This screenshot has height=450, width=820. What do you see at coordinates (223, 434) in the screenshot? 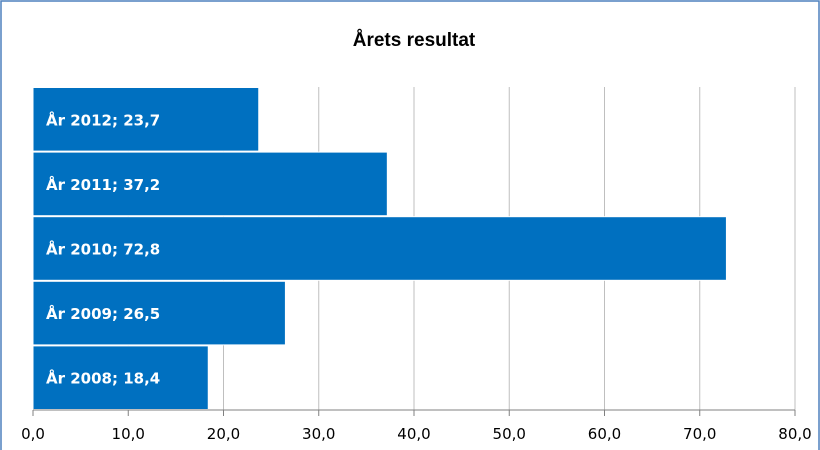
I see `x-tick-label: 20,0` at bounding box center [223, 434].